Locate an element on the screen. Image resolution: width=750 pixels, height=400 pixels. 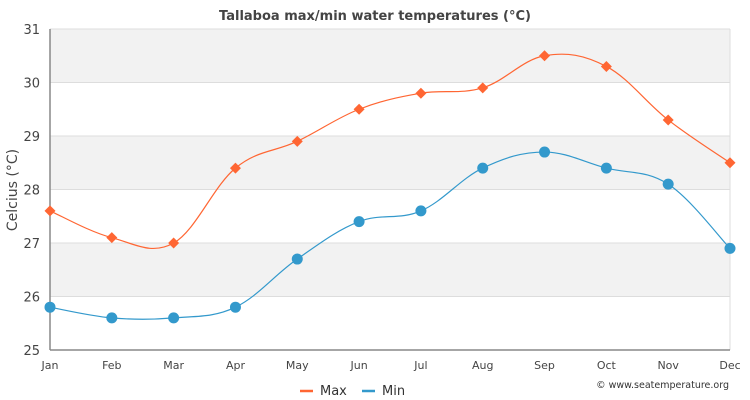
x-tick-label: Mar is located at coordinates (173, 365).